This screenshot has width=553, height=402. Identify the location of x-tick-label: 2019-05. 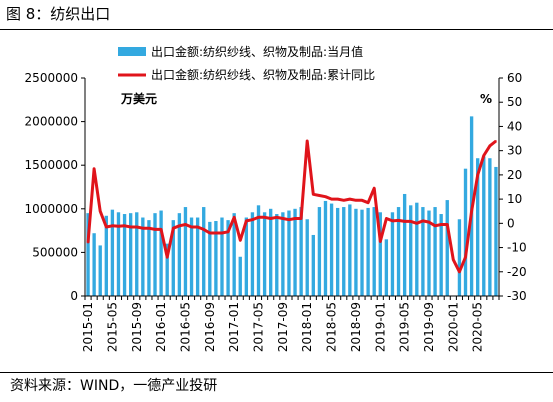
(405, 327).